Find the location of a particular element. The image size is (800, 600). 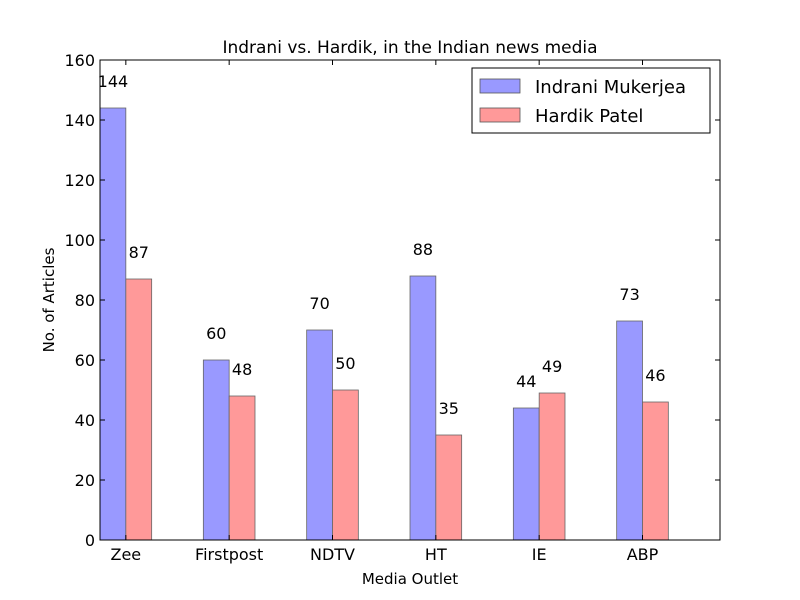

y-tick-label: 80 is located at coordinates (85, 300).